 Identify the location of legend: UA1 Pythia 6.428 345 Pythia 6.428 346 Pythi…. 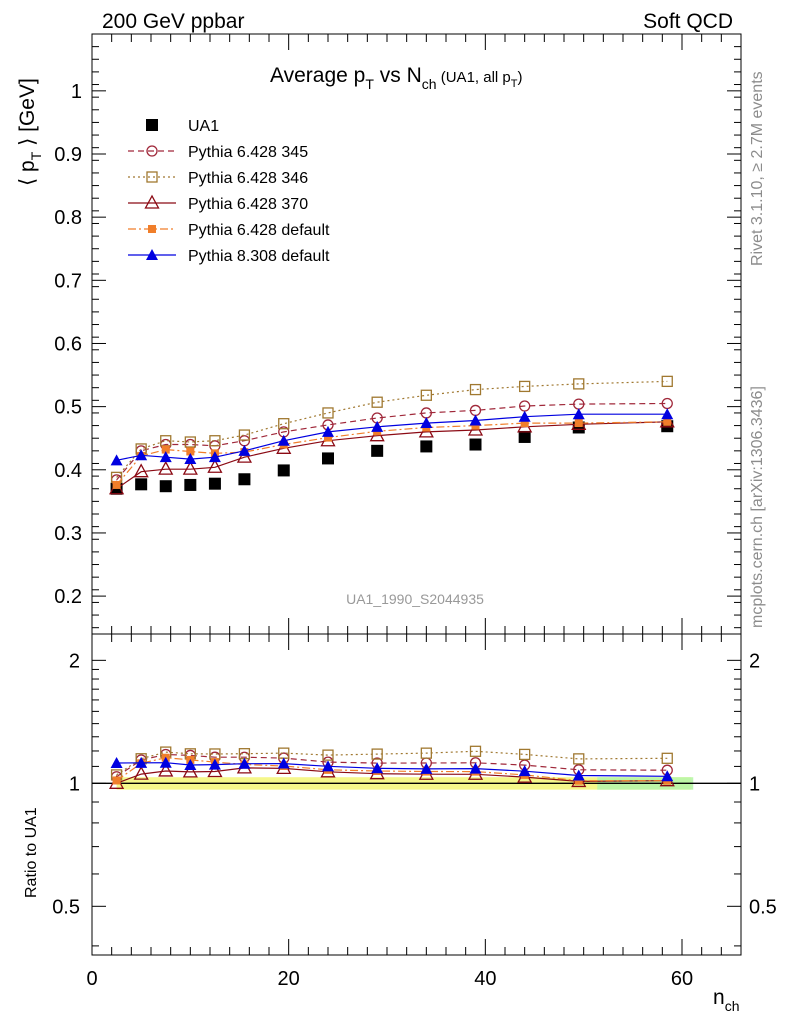
(229, 191).